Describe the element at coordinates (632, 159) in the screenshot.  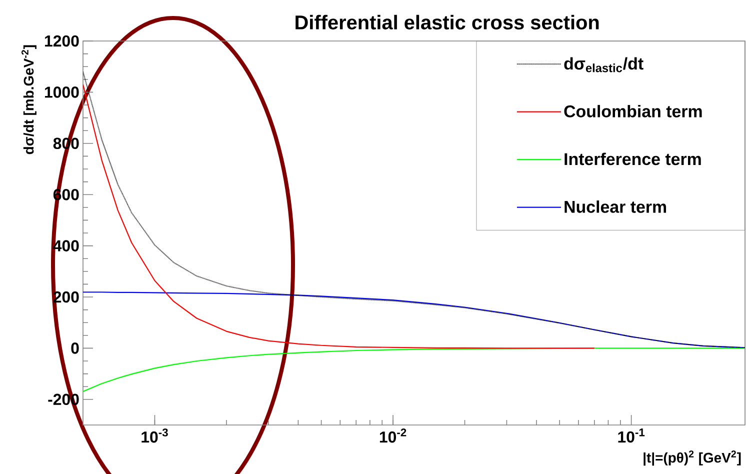
I see `legend-label: Interference term` at that location.